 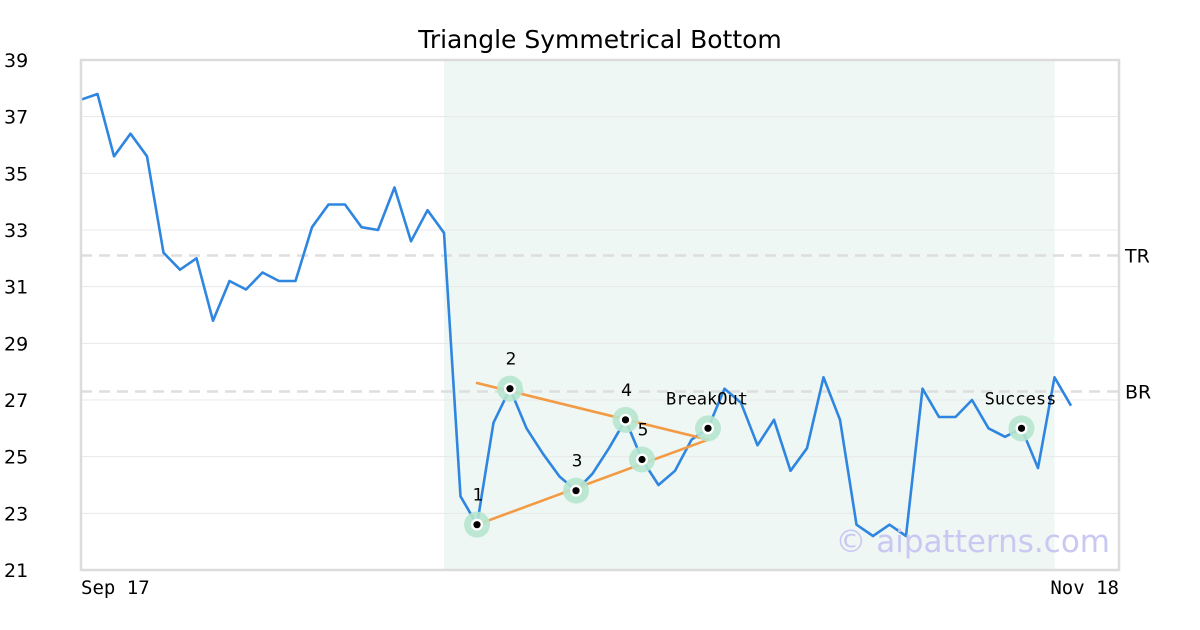 I want to click on pattern-label-1: 1, so click(x=478, y=496).